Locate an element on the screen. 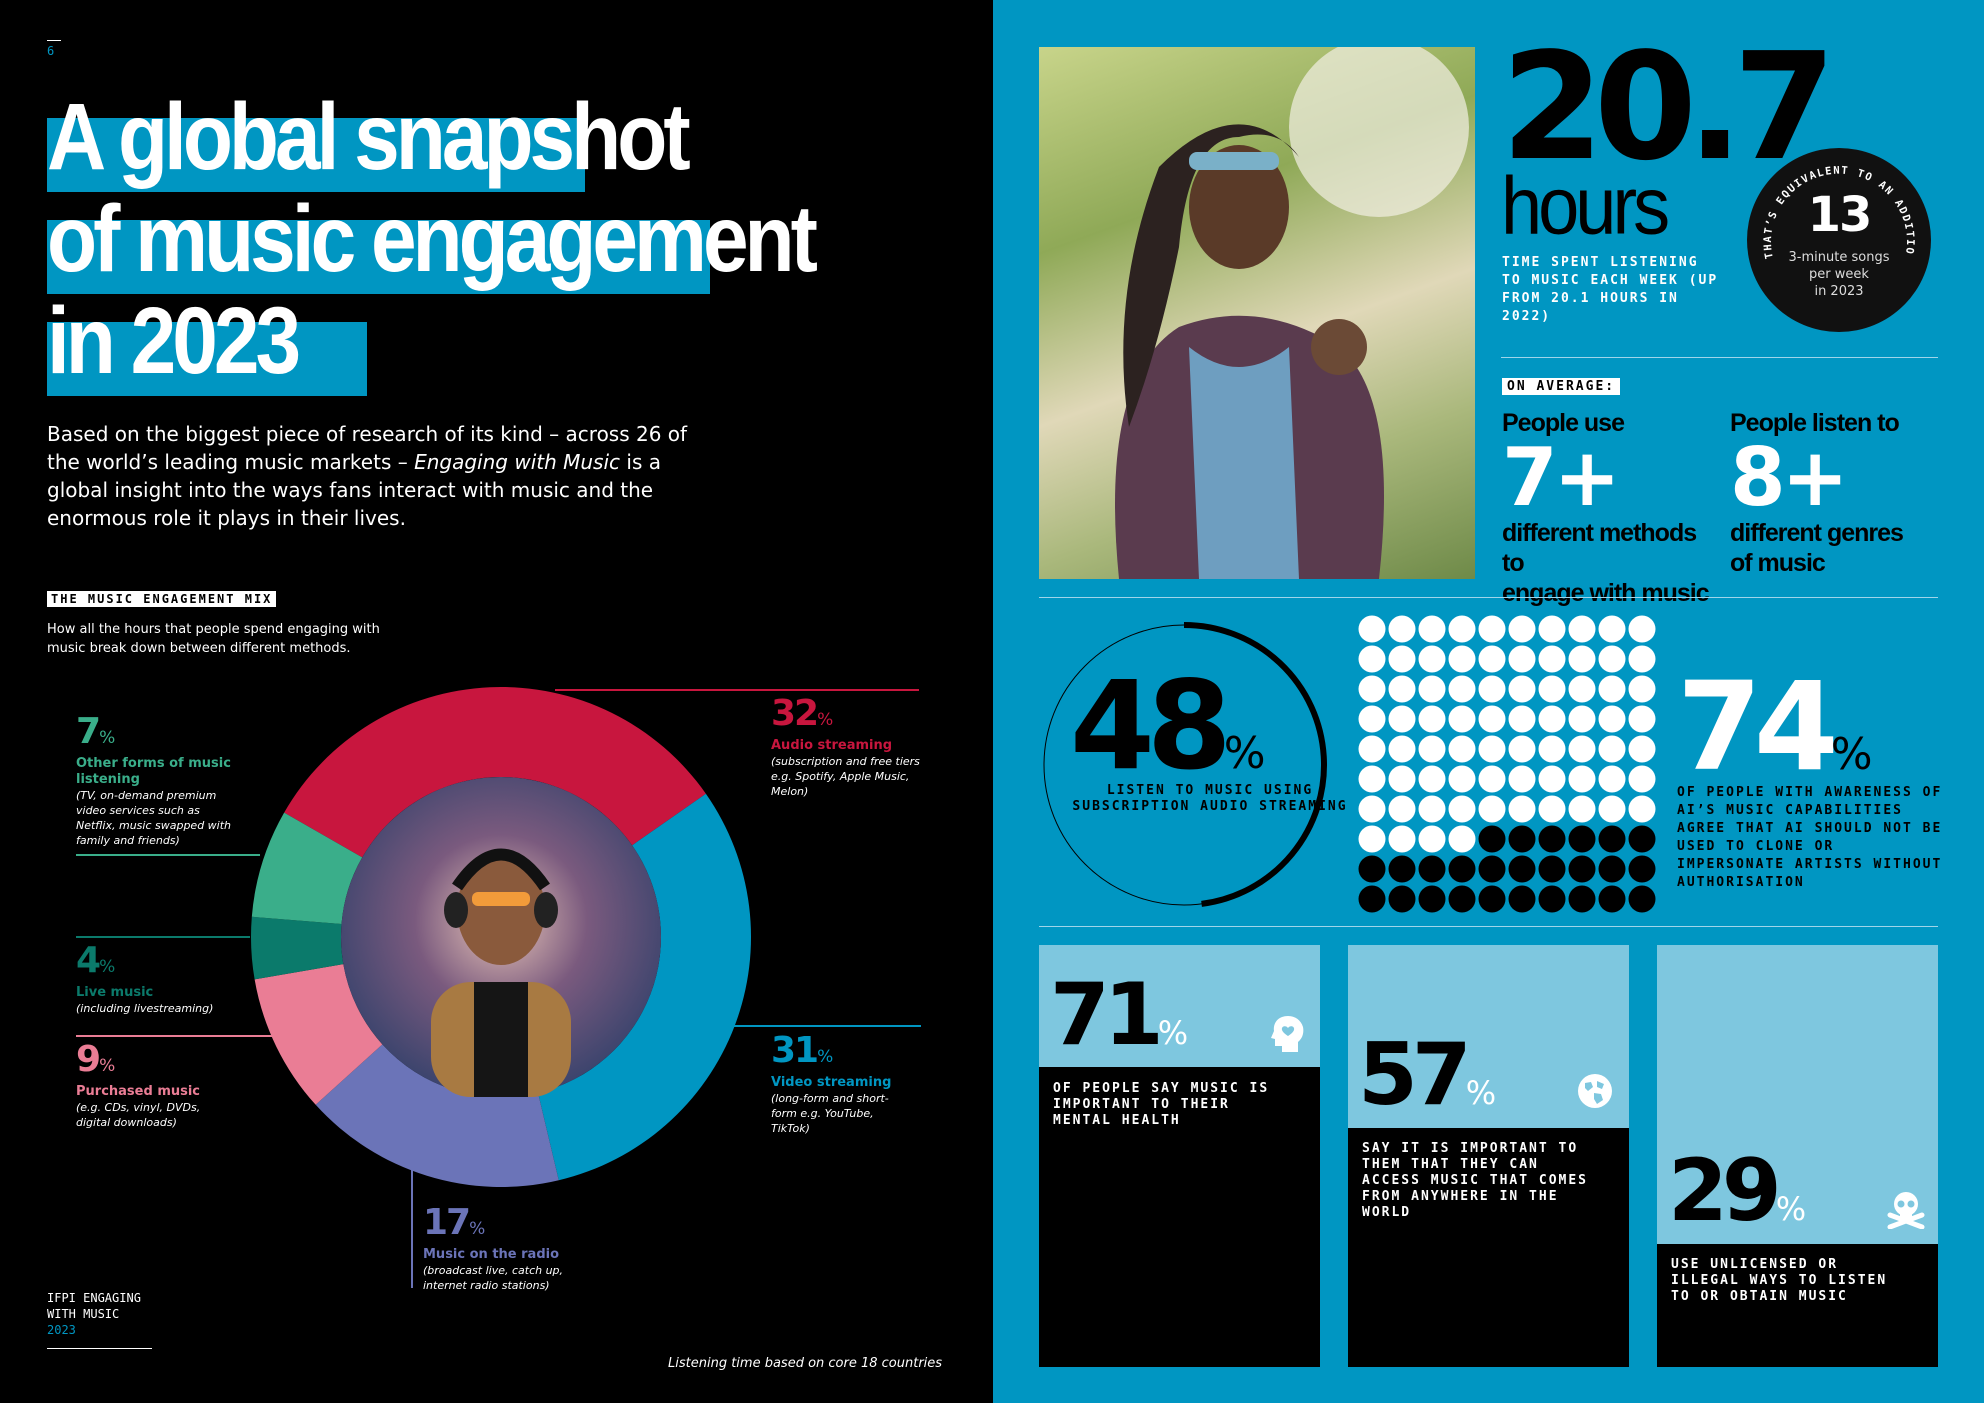 The image size is (1984, 1403). video-streaming-leader is located at coordinates (808, 1026).